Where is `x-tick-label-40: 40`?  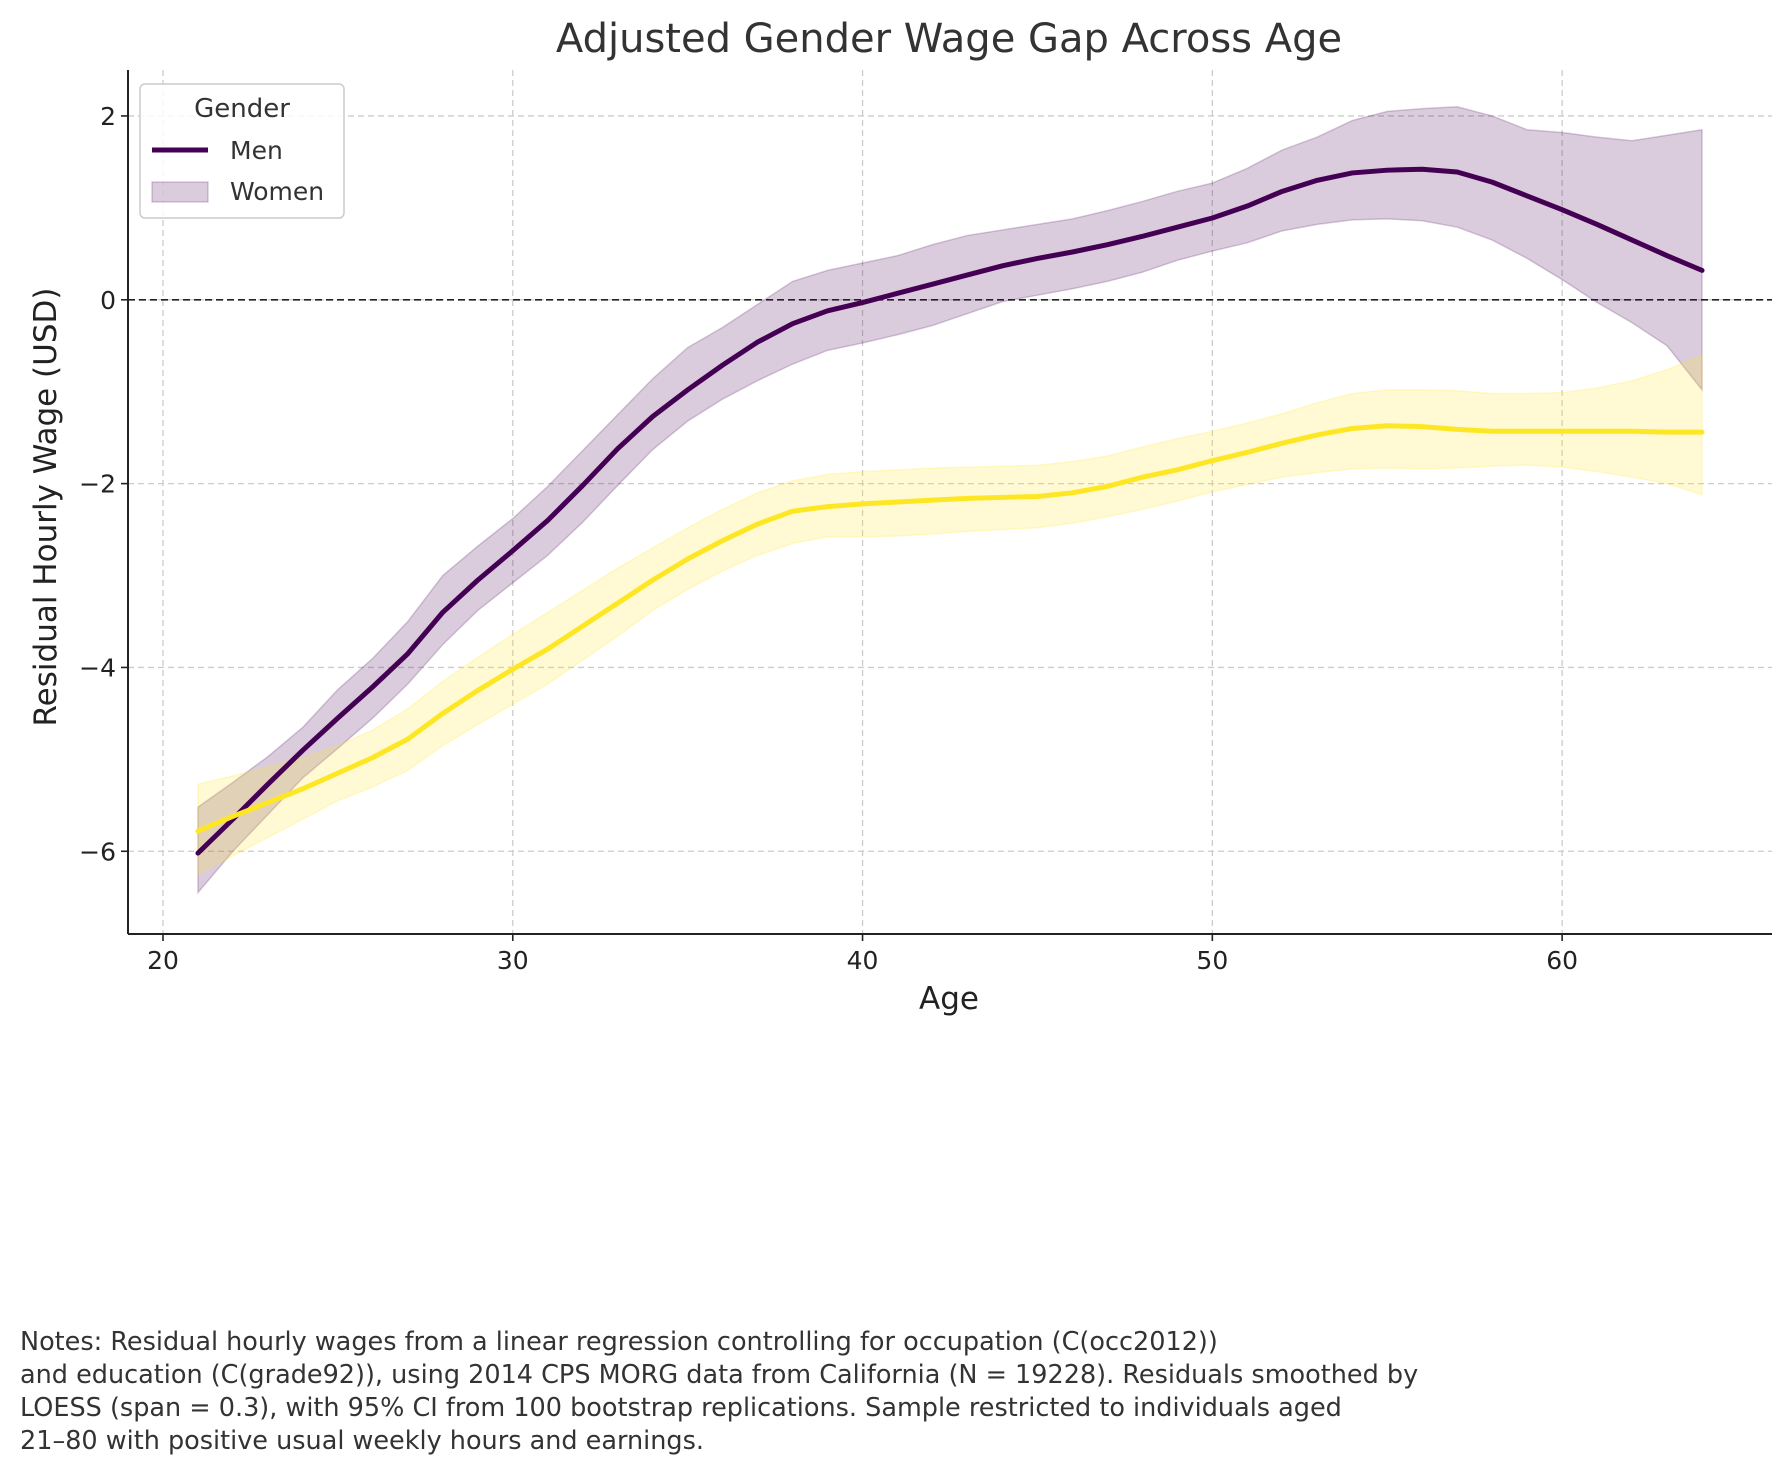
x-tick-label-40: 40 is located at coordinates (863, 960).